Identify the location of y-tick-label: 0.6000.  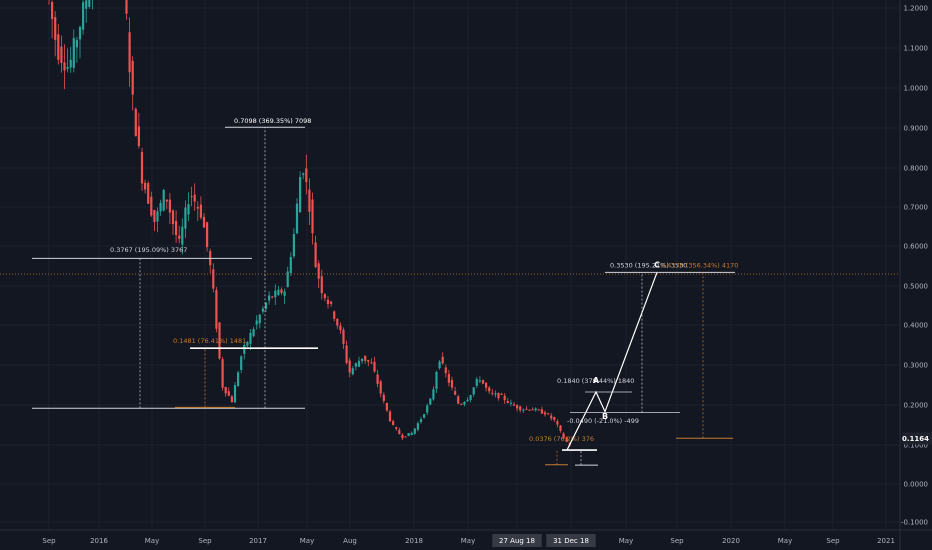
(916, 247).